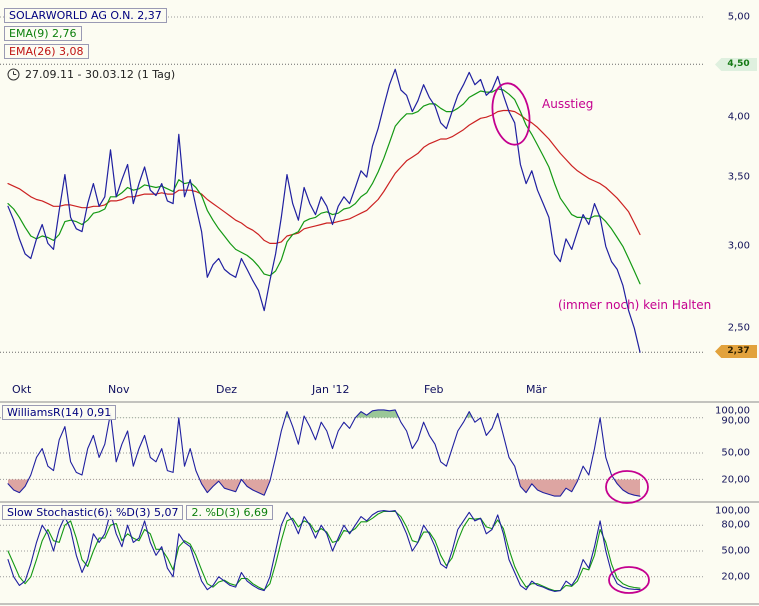 The image size is (759, 606). Describe the element at coordinates (43, 33) in the screenshot. I see `ema9-legend: EMA(9) 2,76` at that location.